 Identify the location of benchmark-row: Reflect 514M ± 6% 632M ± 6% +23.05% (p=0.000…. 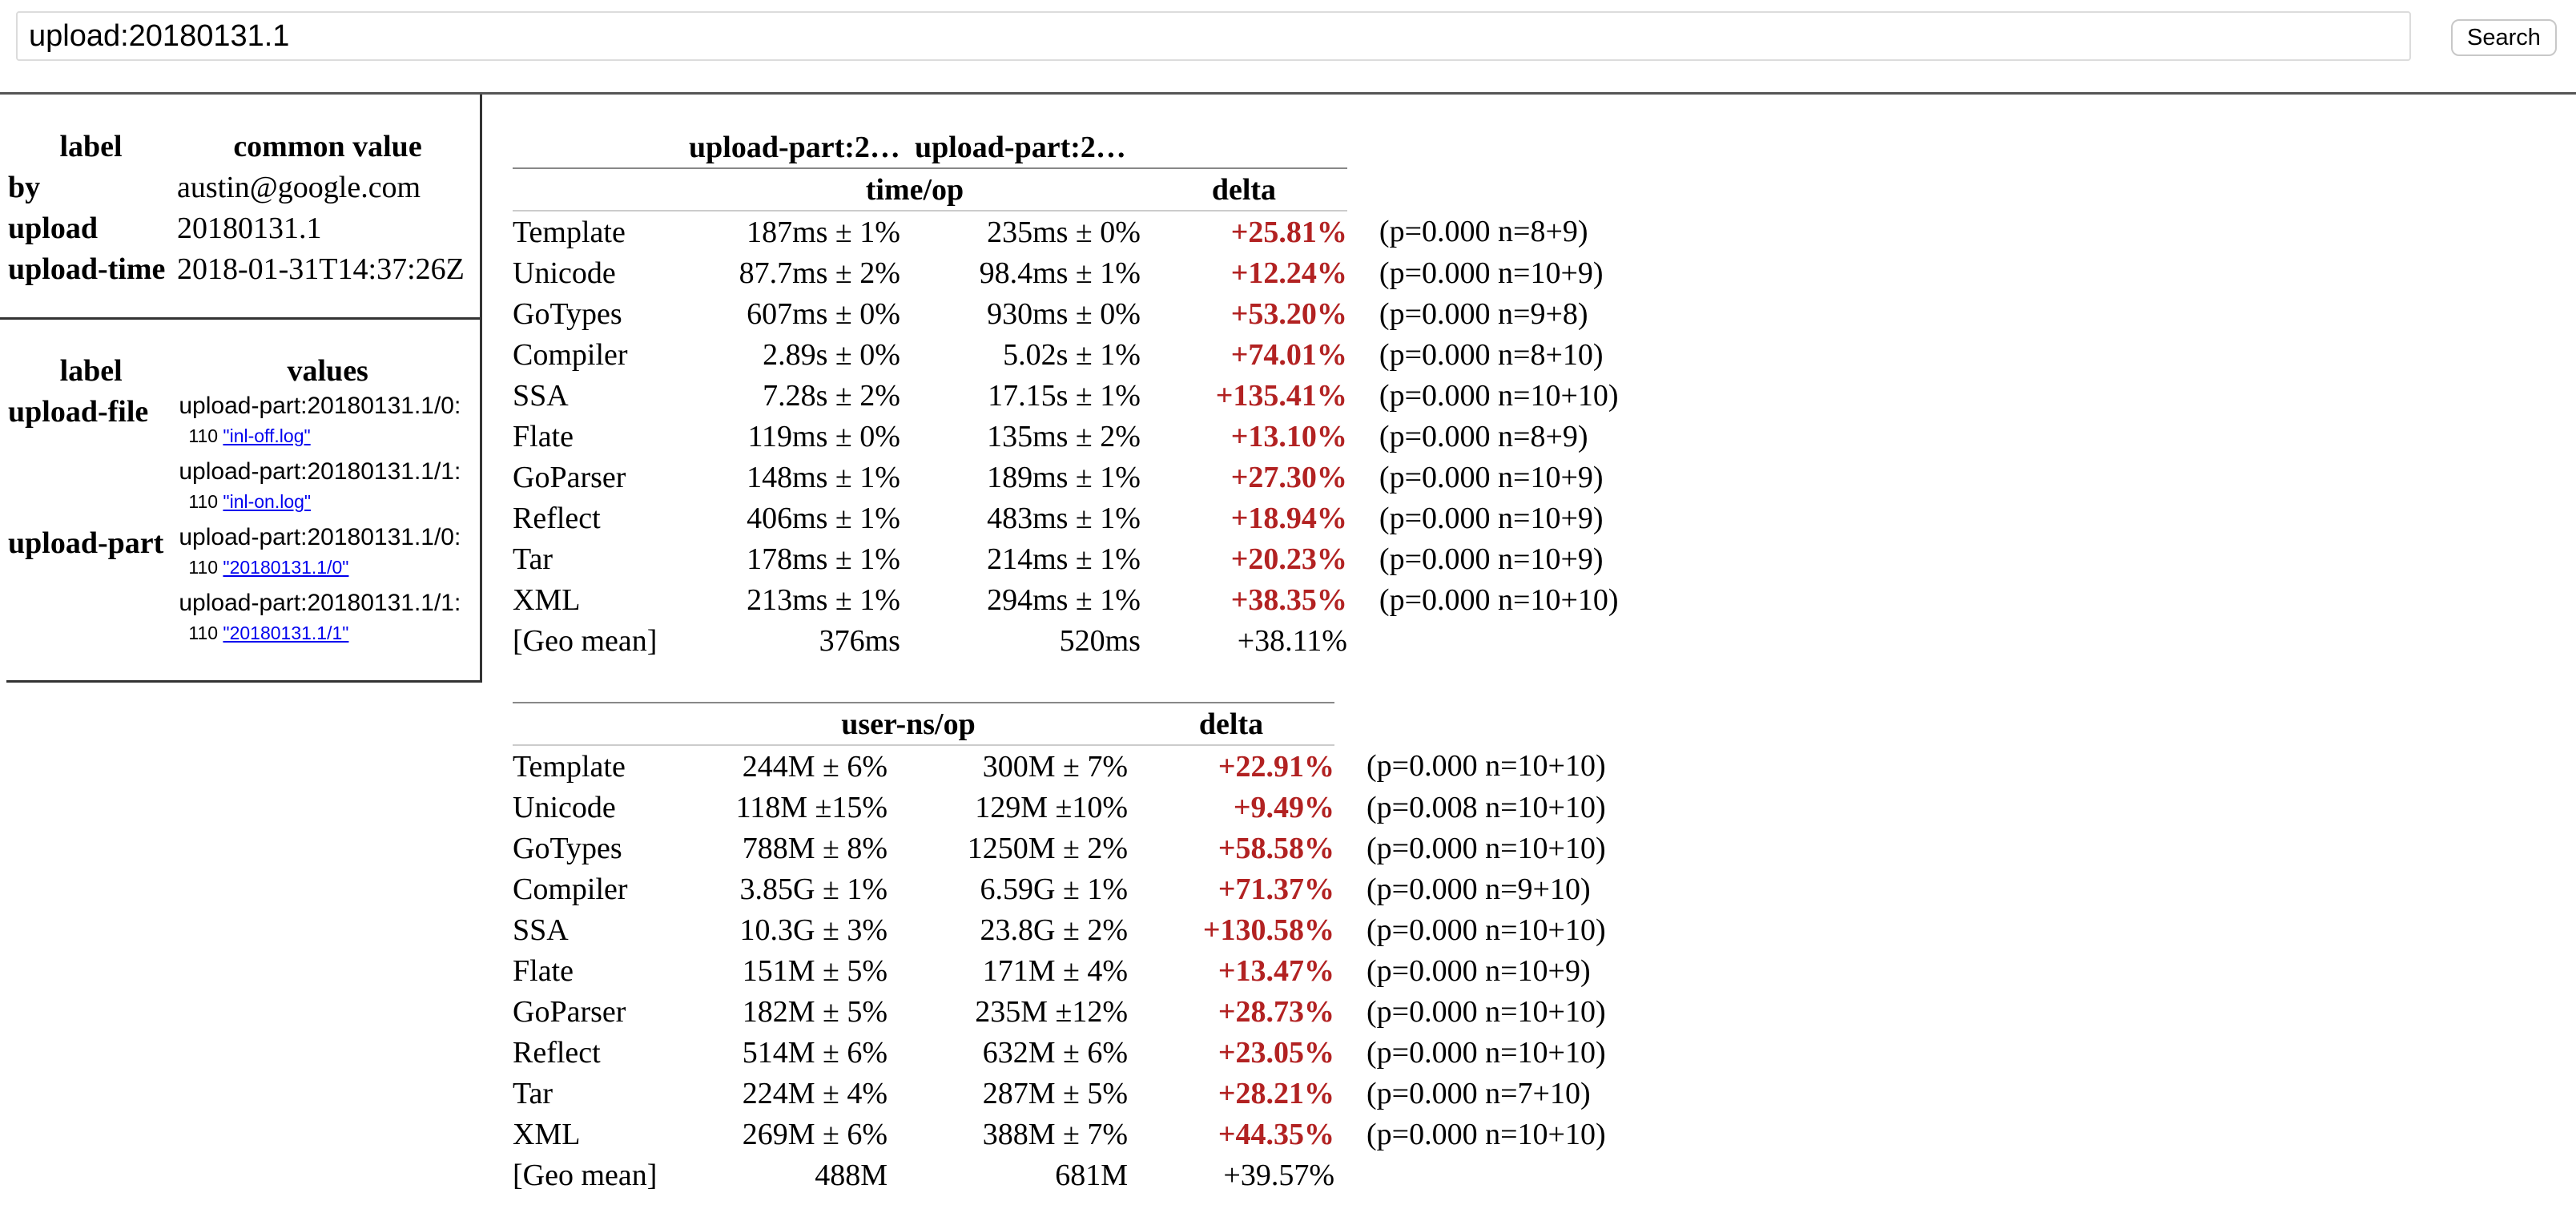
(1059, 1053).